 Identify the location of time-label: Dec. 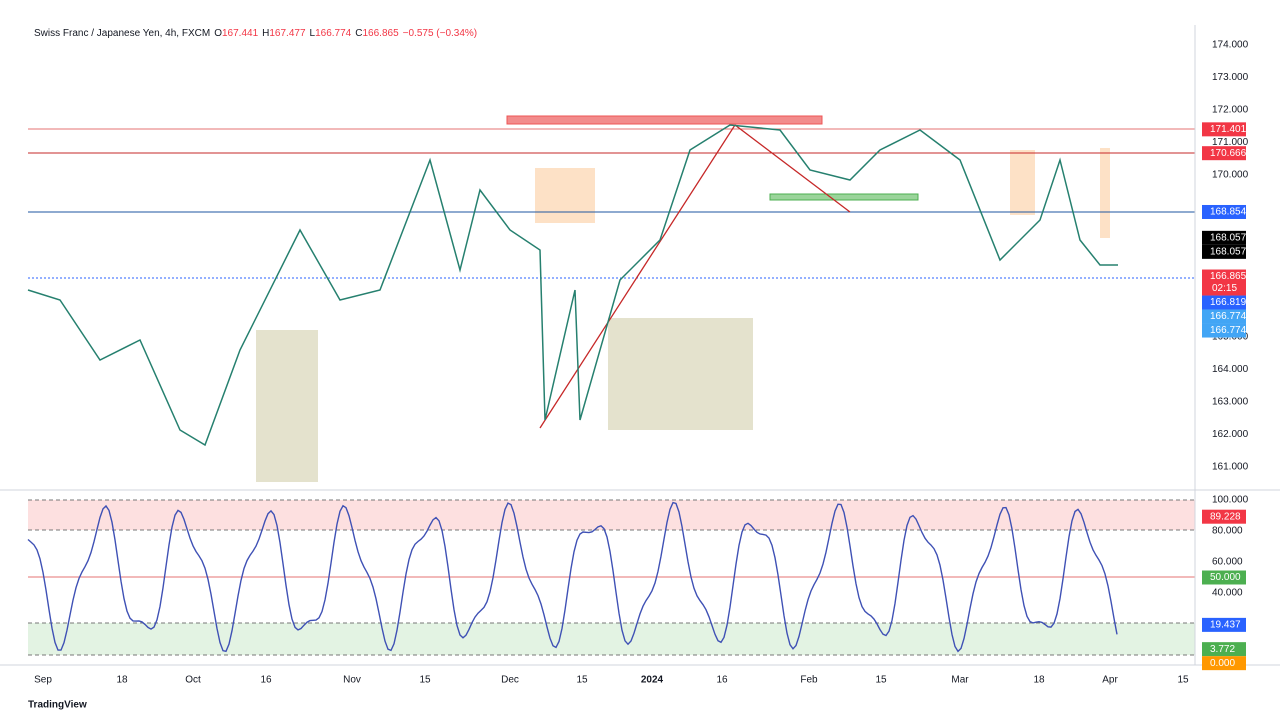
(510, 680).